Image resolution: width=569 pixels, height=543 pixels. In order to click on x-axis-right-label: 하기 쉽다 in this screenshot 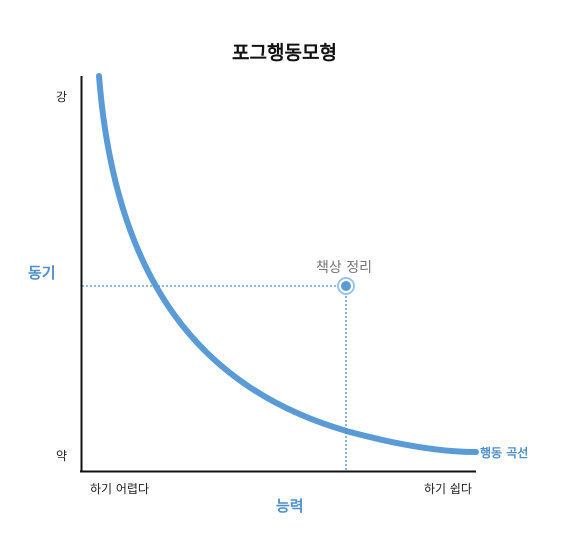, I will do `click(448, 489)`.